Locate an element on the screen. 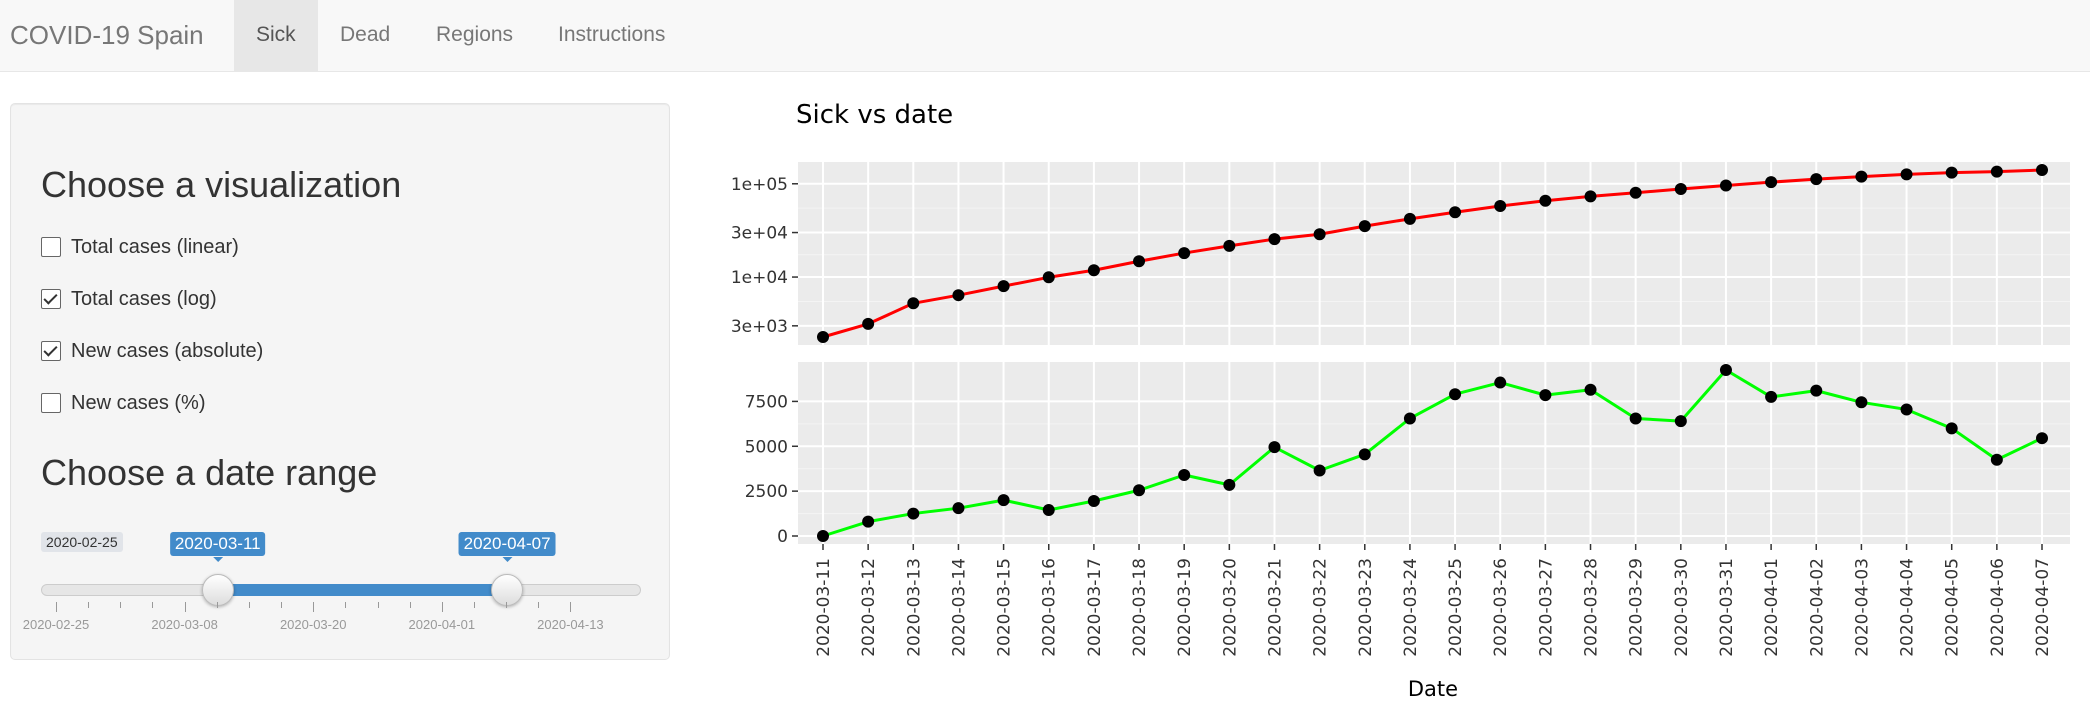 The image size is (2090, 723). x-tick-label: 2020-03-20 is located at coordinates (1230, 607).